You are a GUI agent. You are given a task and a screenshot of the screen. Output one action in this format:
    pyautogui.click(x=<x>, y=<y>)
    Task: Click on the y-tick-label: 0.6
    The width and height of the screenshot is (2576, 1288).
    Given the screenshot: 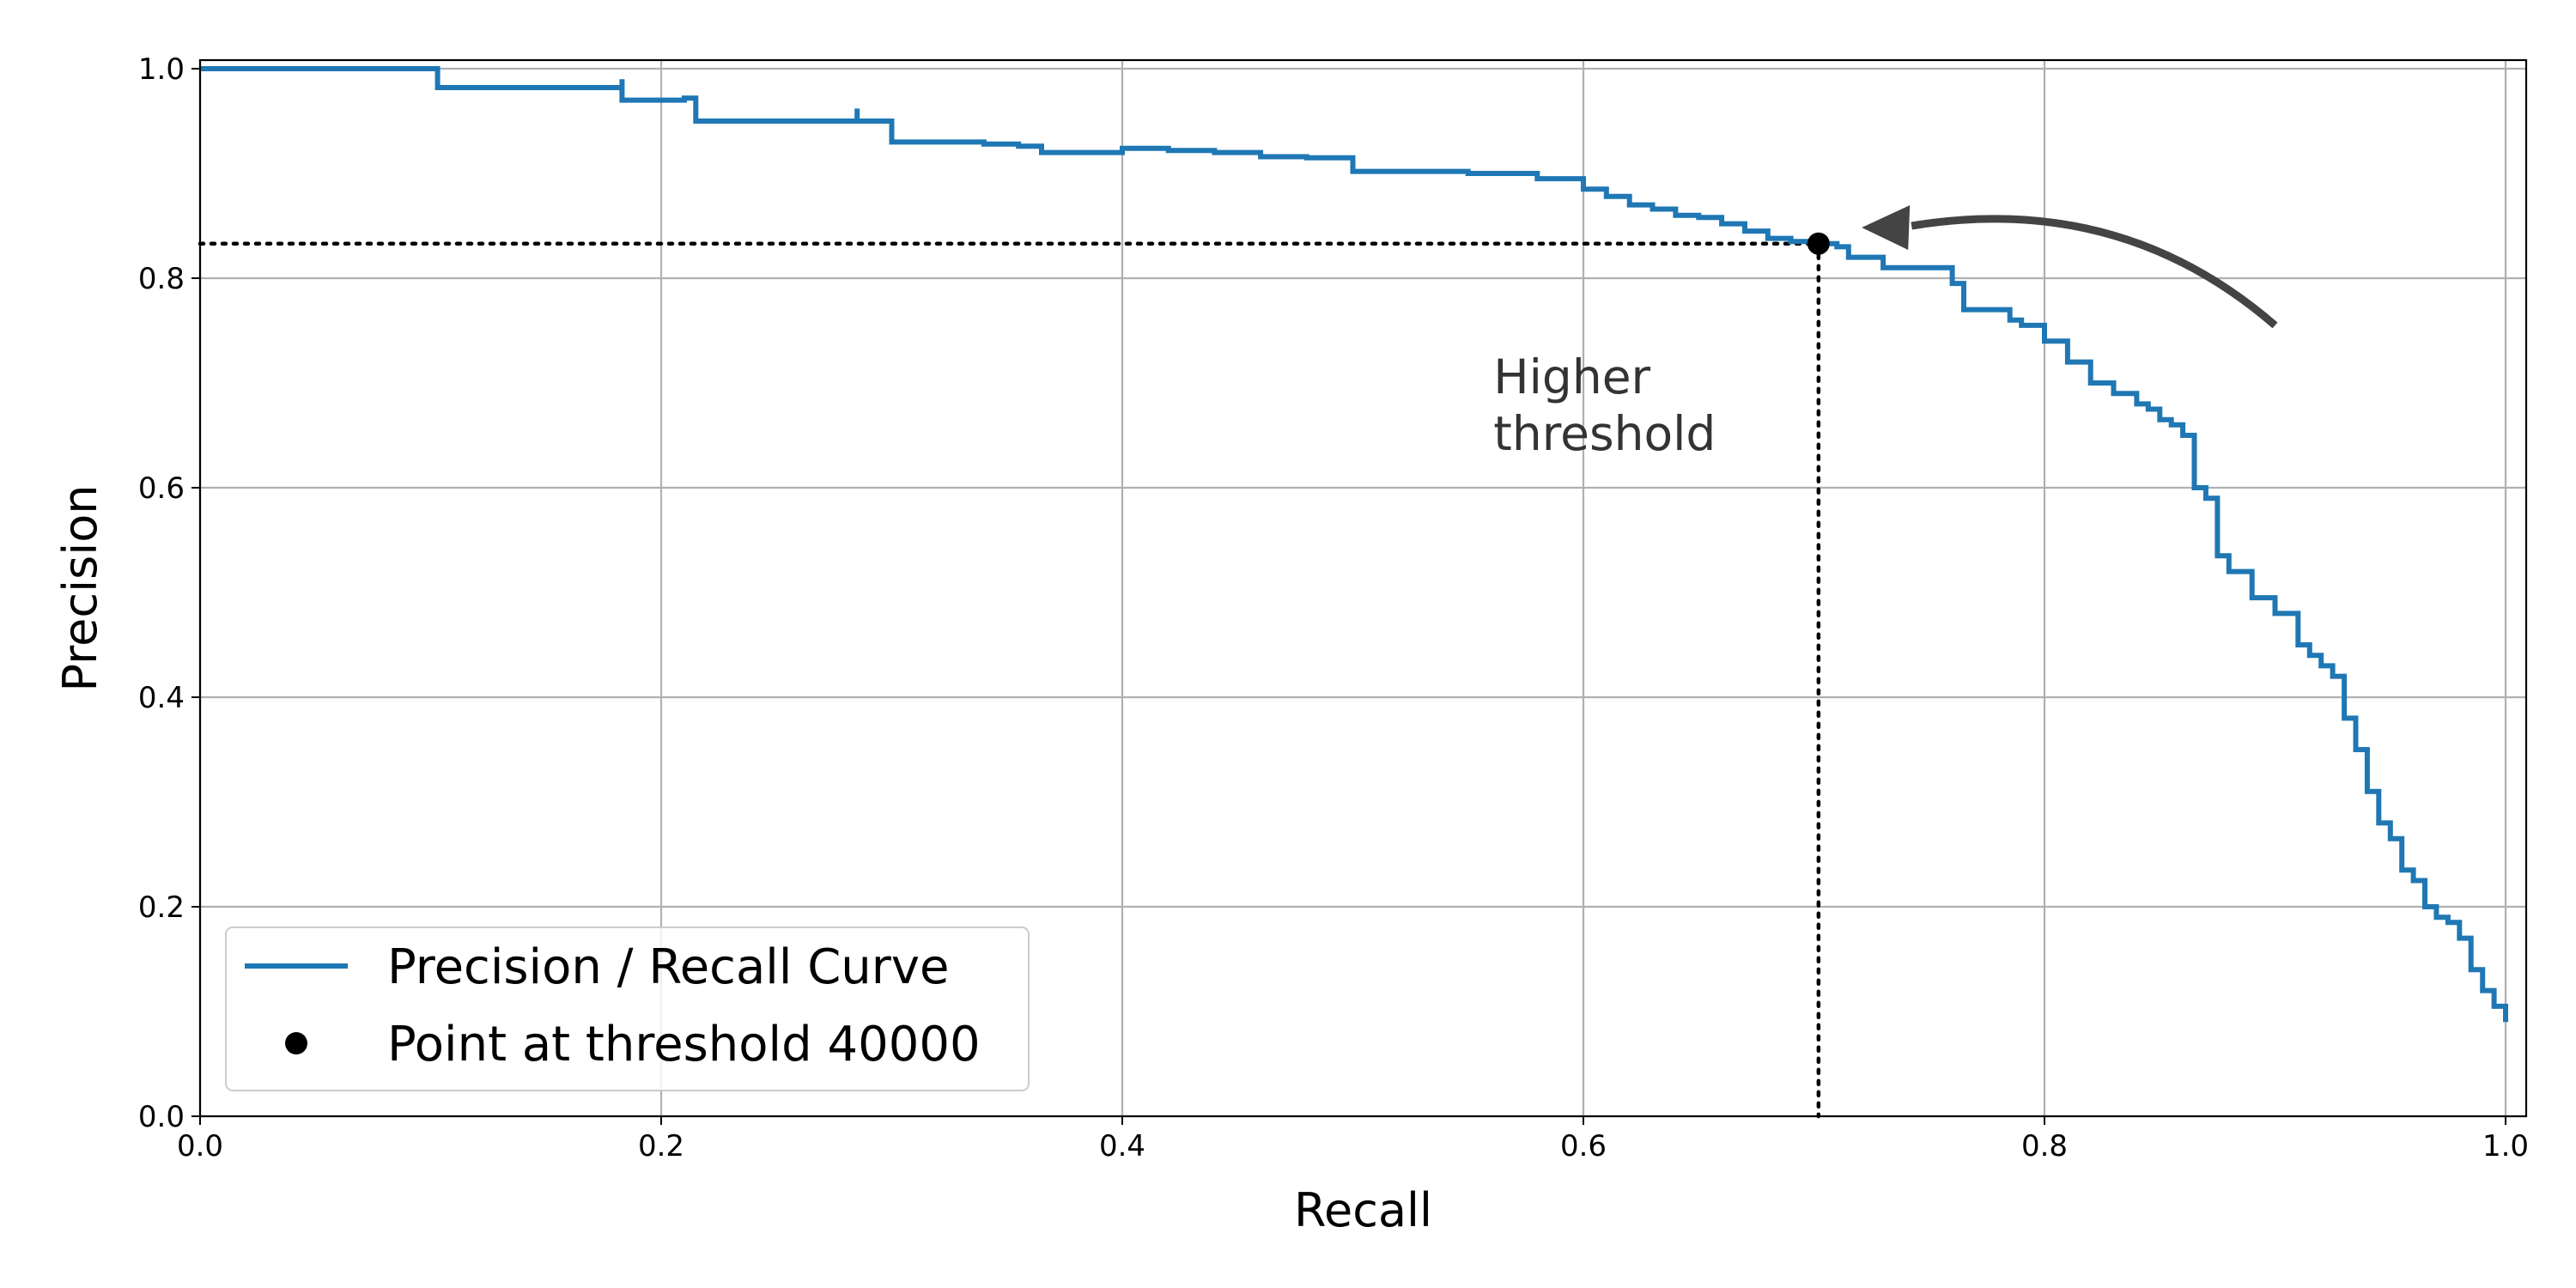 What is the action you would take?
    pyautogui.click(x=161, y=488)
    